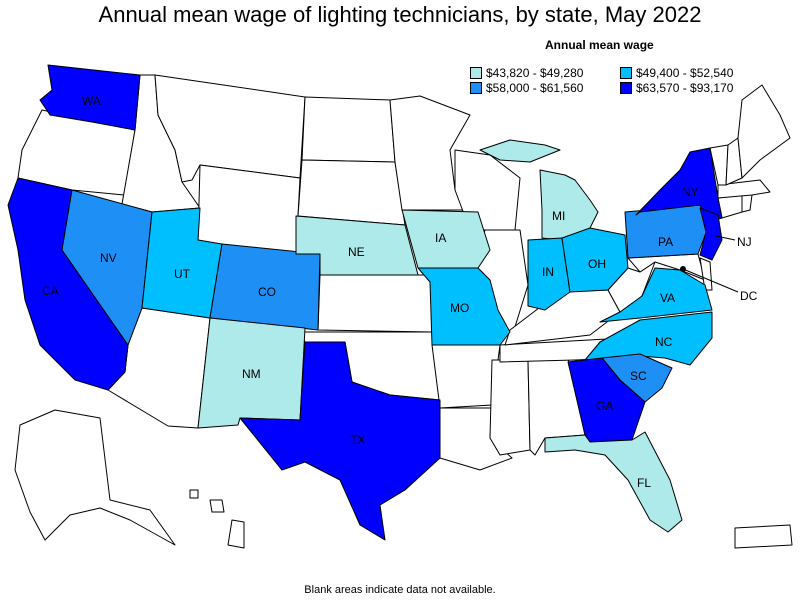 The image size is (800, 600). Describe the element at coordinates (348, 129) in the screenshot. I see `state-nd` at that location.